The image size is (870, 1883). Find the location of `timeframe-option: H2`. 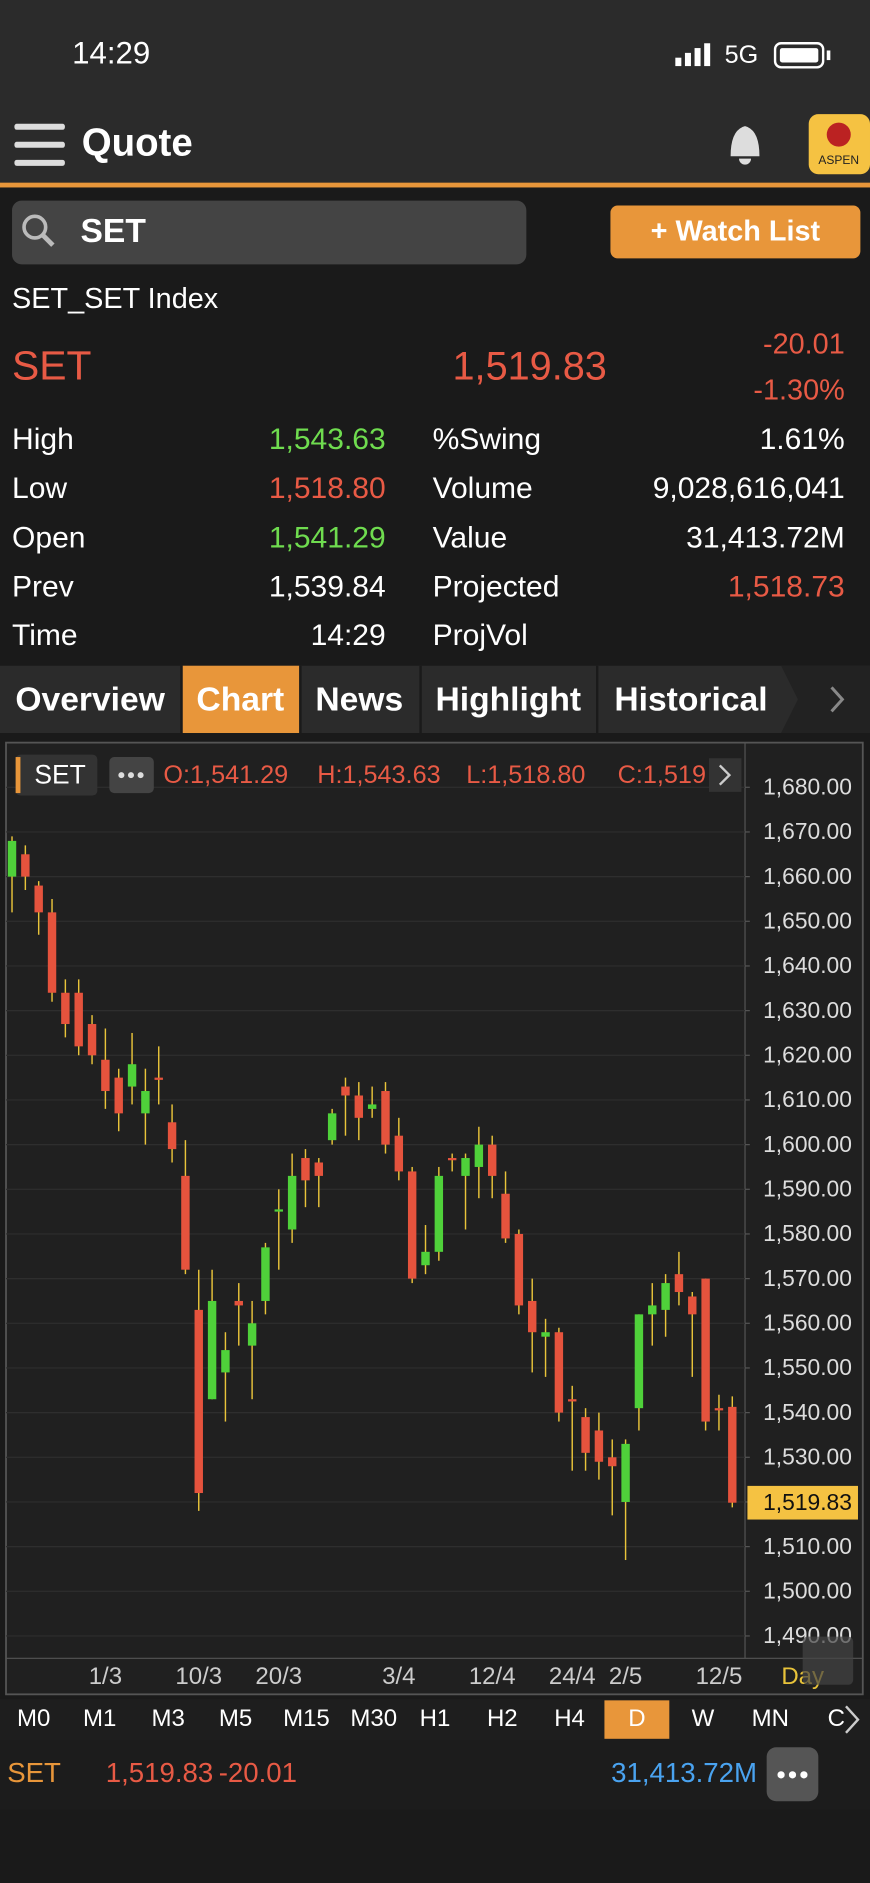

timeframe-option: H2 is located at coordinates (502, 1718).